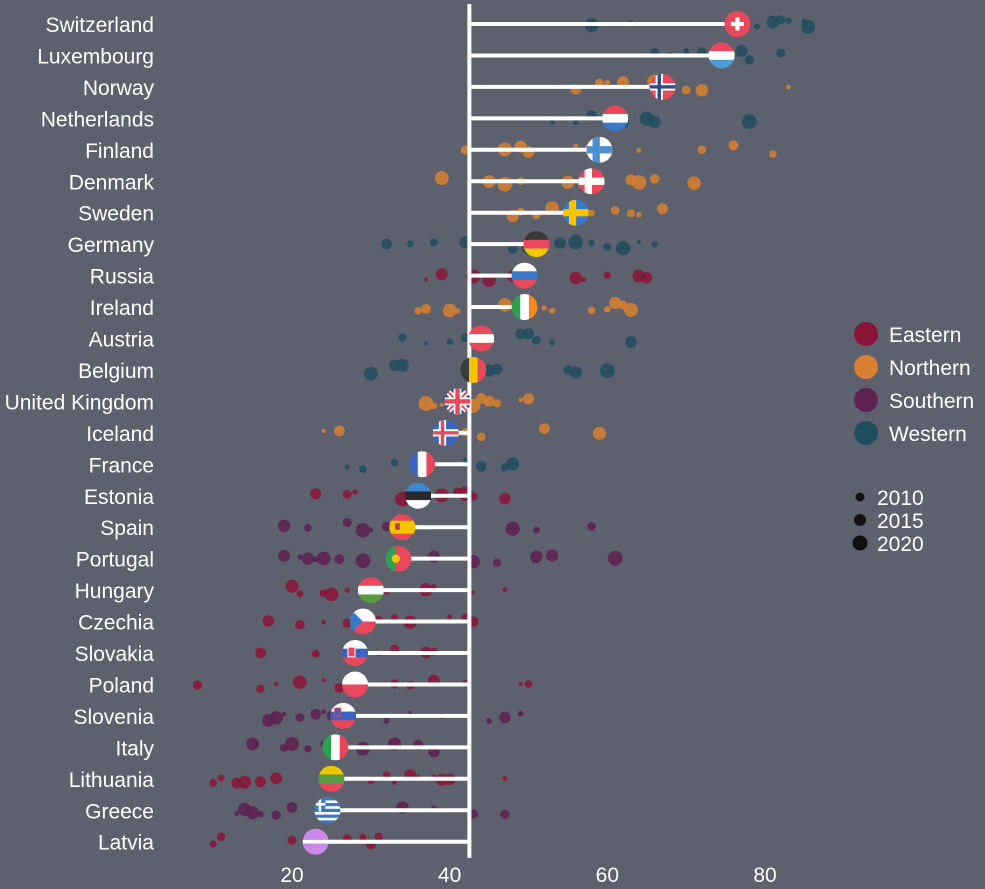 This screenshot has width=985, height=889. Describe the element at coordinates (116, 214) in the screenshot. I see `country-label: Sweden` at that location.